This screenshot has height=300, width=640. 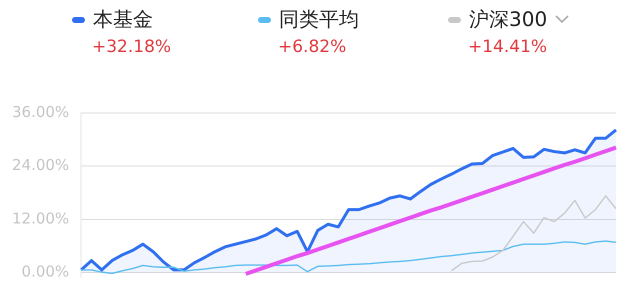 I want to click on y-tick-label: 24.00%, so click(x=41, y=165).